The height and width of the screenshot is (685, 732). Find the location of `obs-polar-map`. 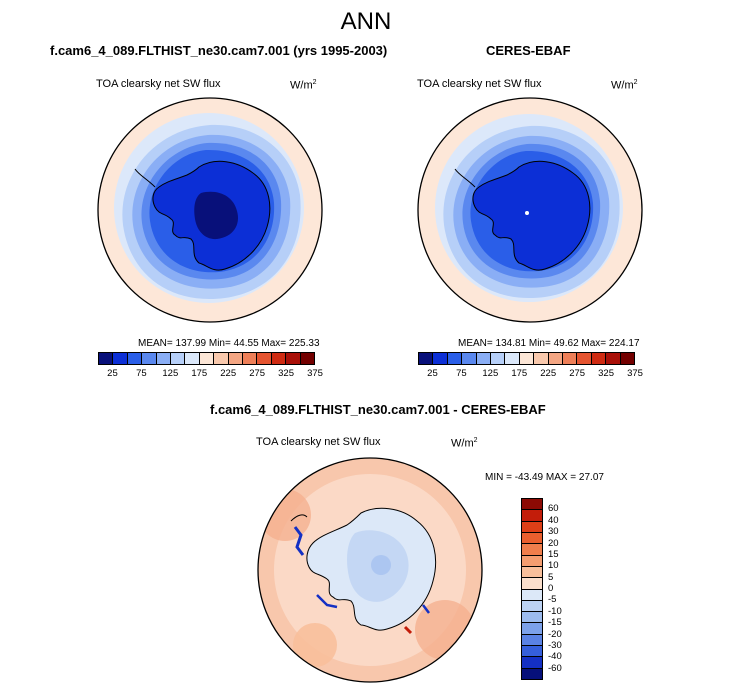

obs-polar-map is located at coordinates (530, 210).